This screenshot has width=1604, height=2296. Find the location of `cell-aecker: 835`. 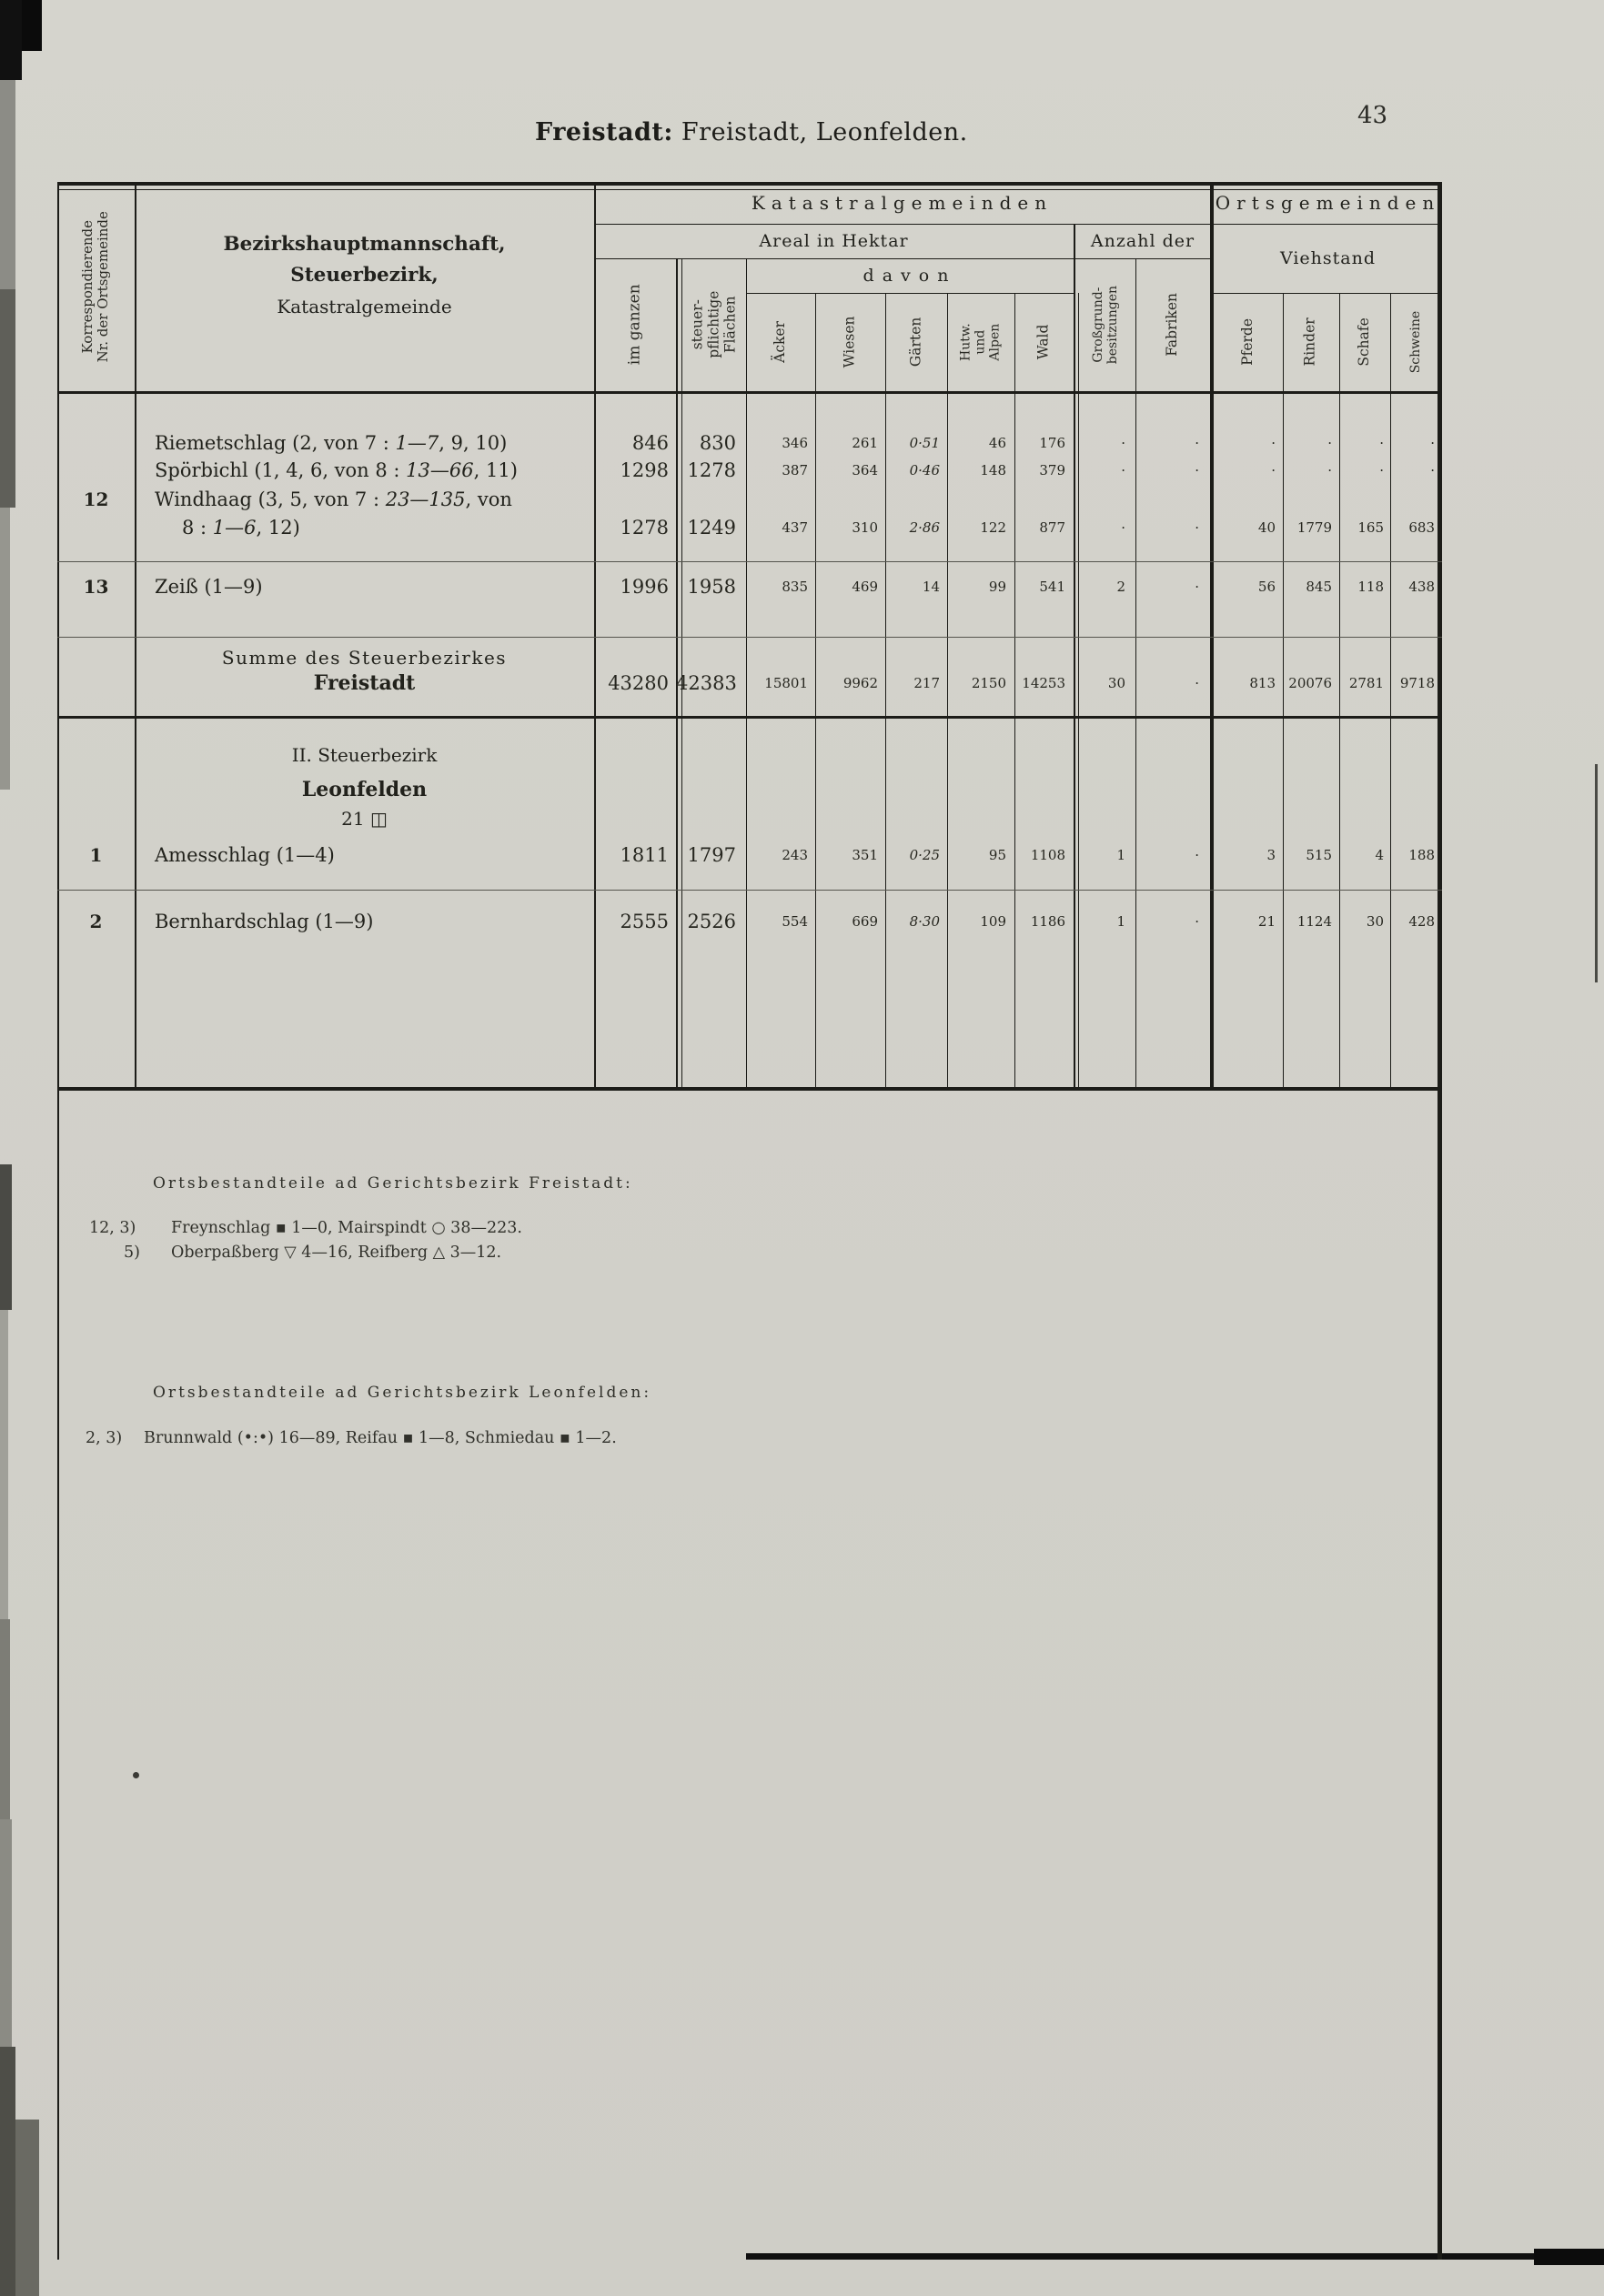

cell-aecker: 835 is located at coordinates (795, 587).